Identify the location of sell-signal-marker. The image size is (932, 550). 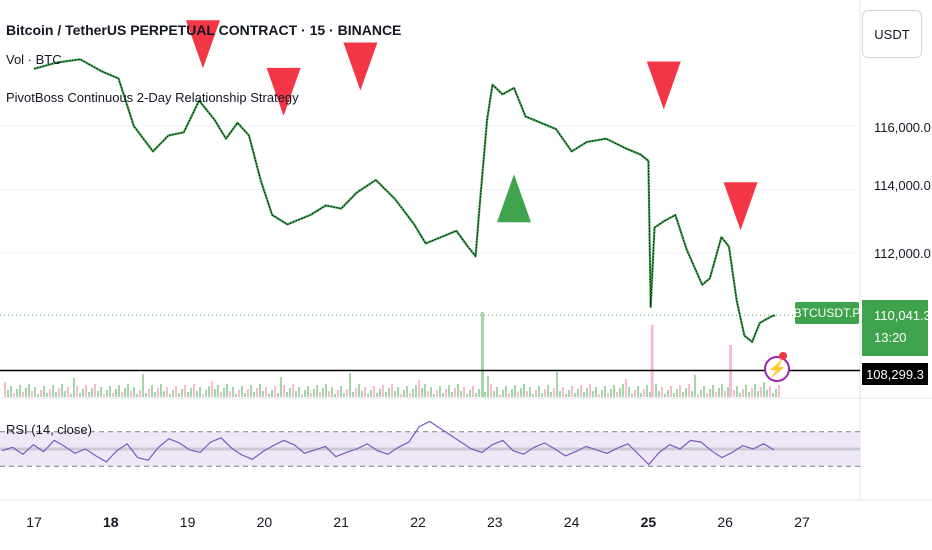
(360, 66).